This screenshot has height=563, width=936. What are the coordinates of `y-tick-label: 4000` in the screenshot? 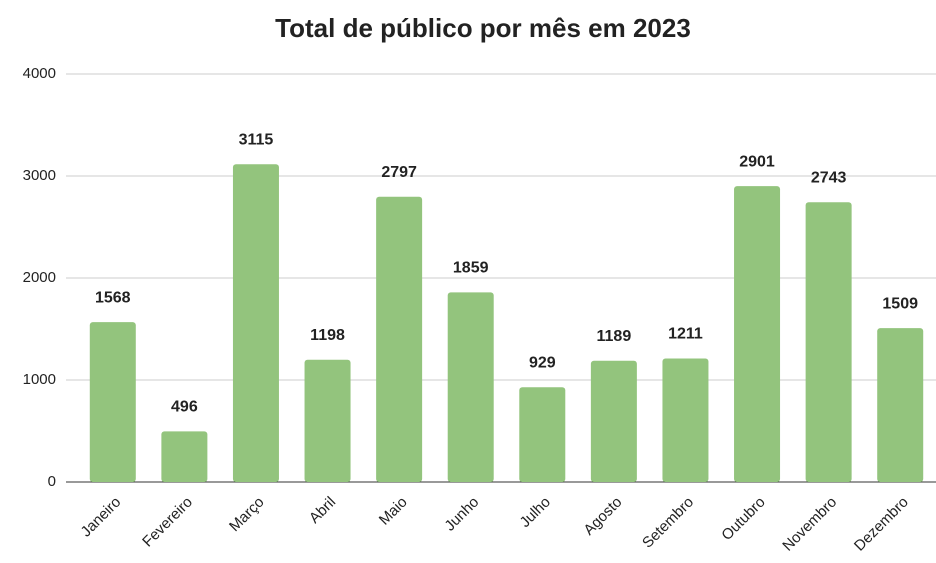 It's located at (39, 73).